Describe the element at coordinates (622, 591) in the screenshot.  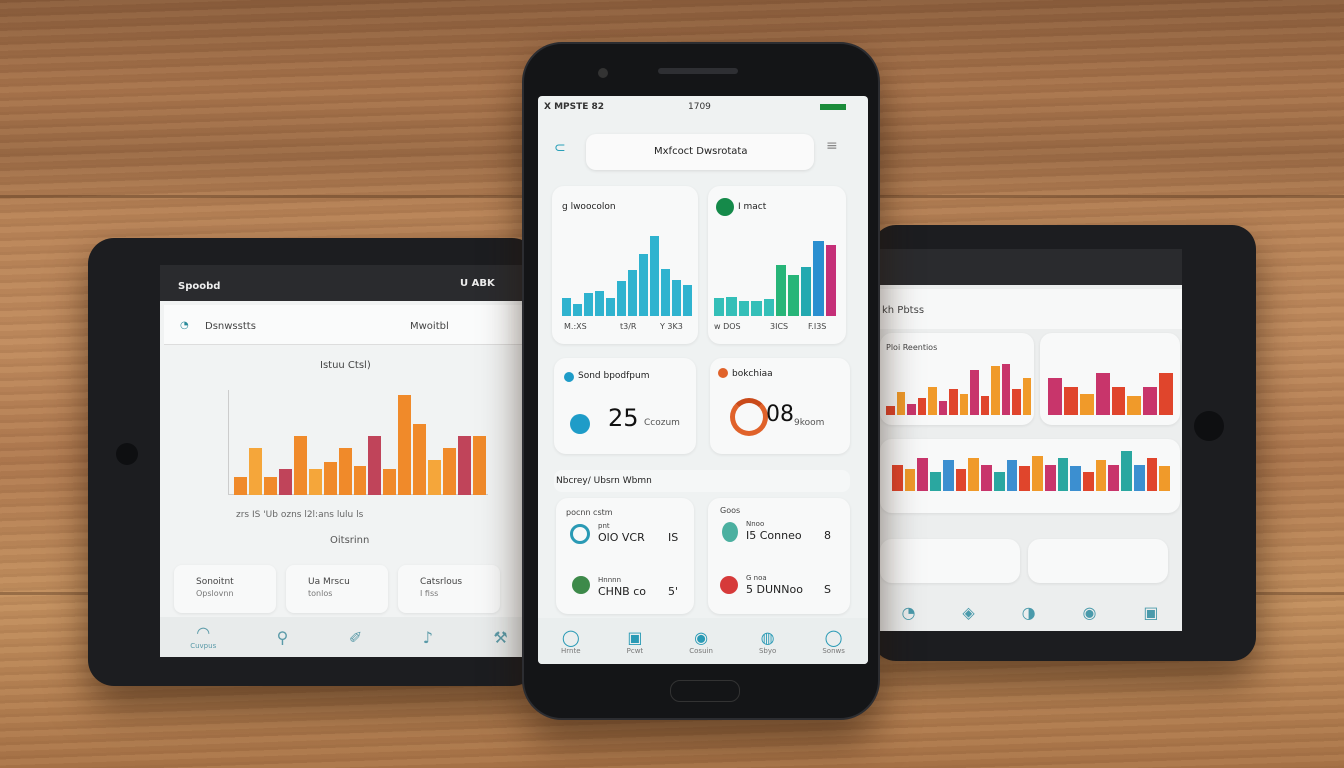
I see `item-name: CHNB co` at that location.